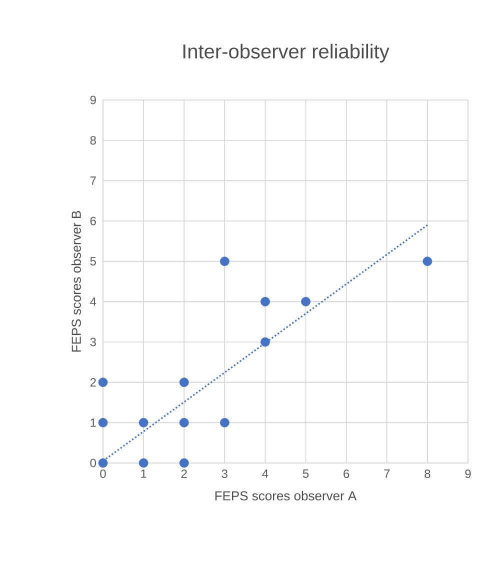  Describe the element at coordinates (427, 474) in the screenshot. I see `x-tick-label: 8` at that location.